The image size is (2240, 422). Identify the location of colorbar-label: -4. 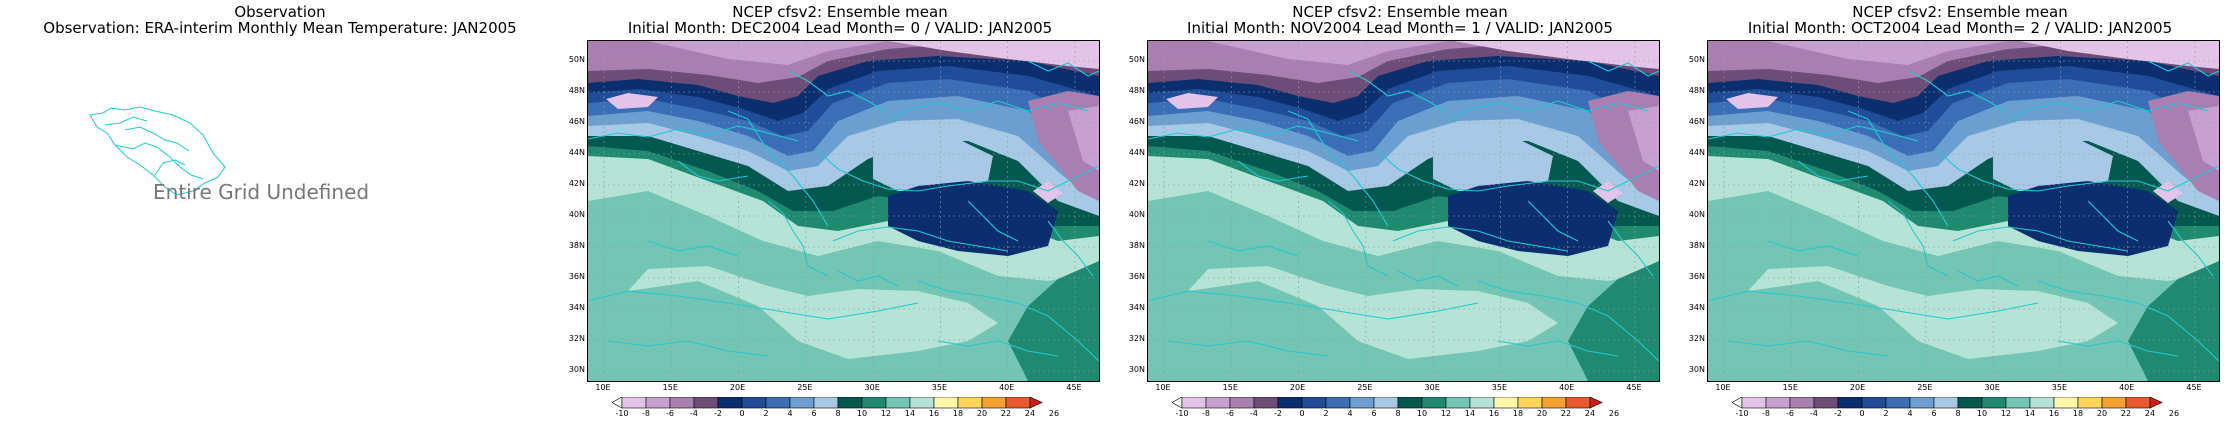
(1254, 413).